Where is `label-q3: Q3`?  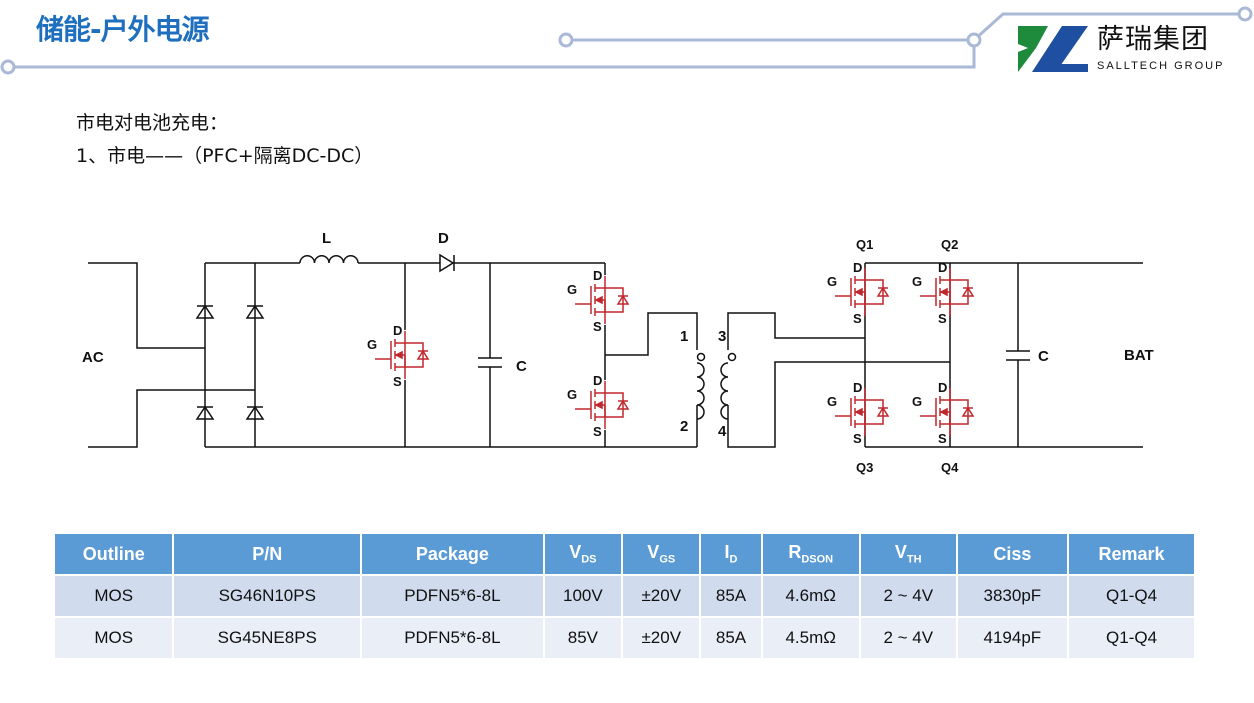
label-q3: Q3 is located at coordinates (864, 467).